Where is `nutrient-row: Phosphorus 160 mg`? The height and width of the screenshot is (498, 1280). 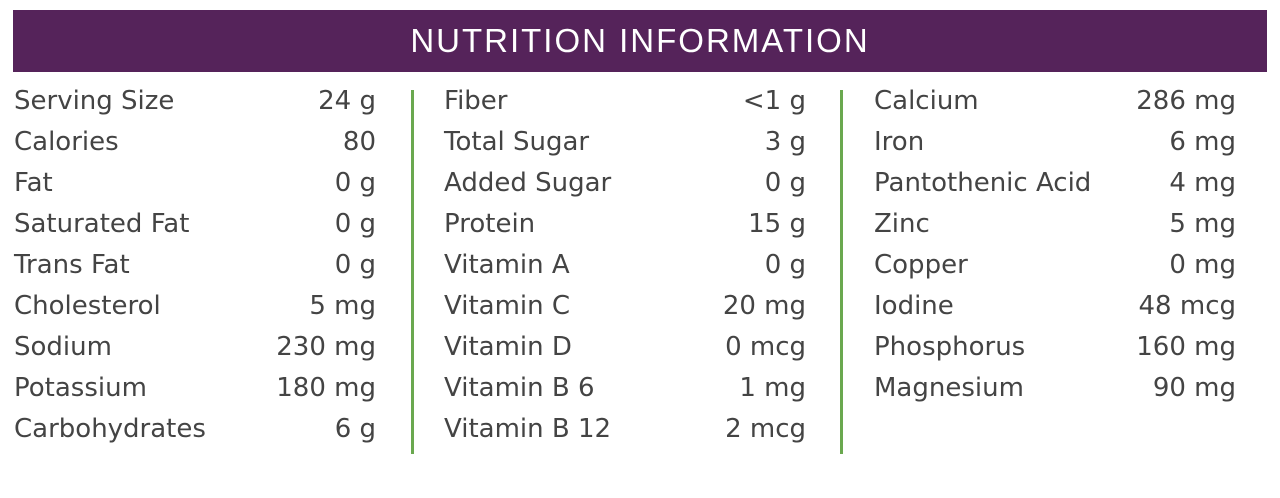
nutrient-row: Phosphorus 160 mg is located at coordinates (1055, 346).